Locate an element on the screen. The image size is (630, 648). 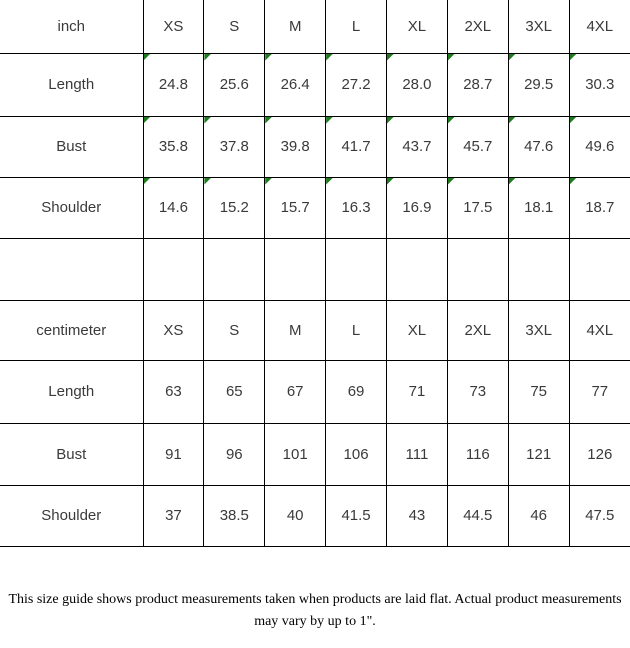
bust-cm-value: 116 is located at coordinates (478, 454).